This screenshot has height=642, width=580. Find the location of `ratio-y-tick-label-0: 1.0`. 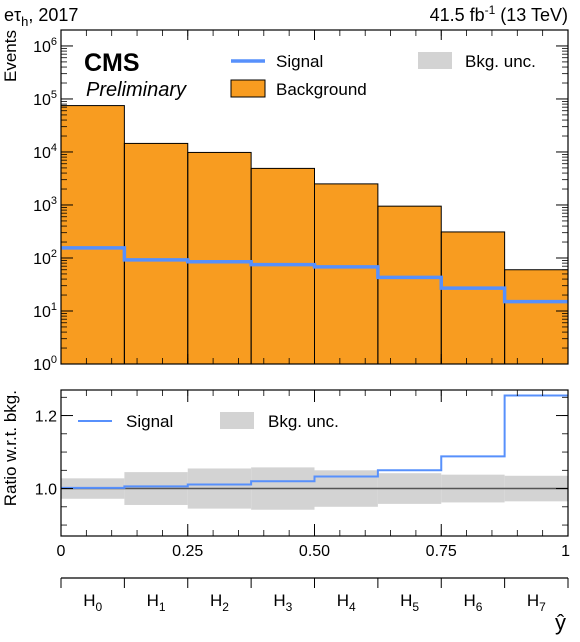

ratio-y-tick-label-0: 1.0 is located at coordinates (46, 490).